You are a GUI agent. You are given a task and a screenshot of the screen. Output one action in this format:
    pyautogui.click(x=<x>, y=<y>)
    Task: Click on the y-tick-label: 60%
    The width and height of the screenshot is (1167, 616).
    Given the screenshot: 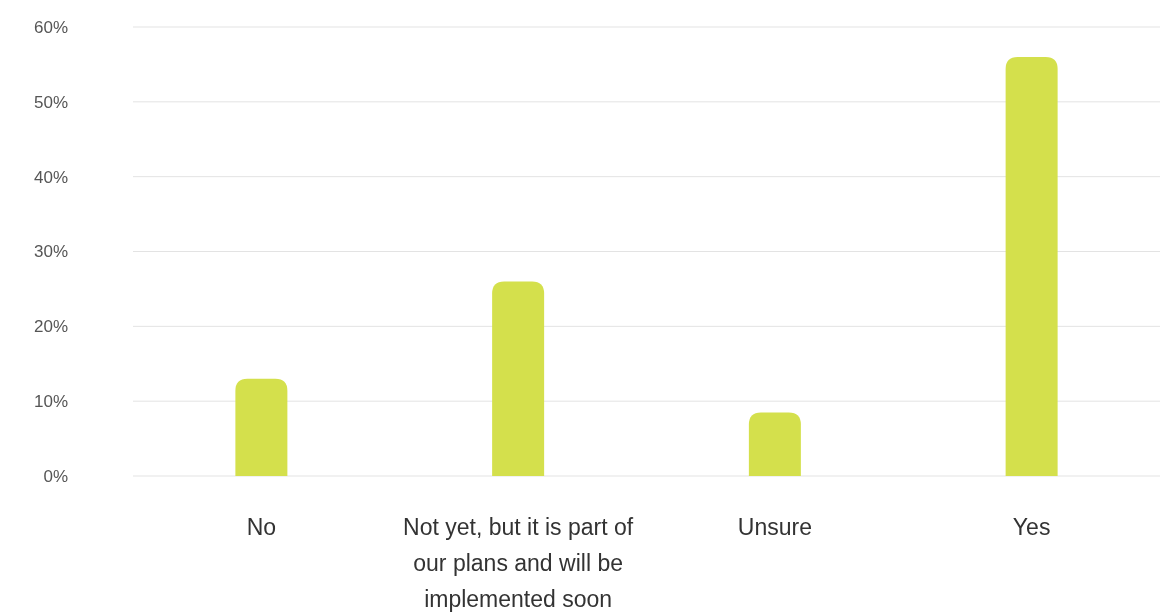 What is the action you would take?
    pyautogui.click(x=50, y=27)
    